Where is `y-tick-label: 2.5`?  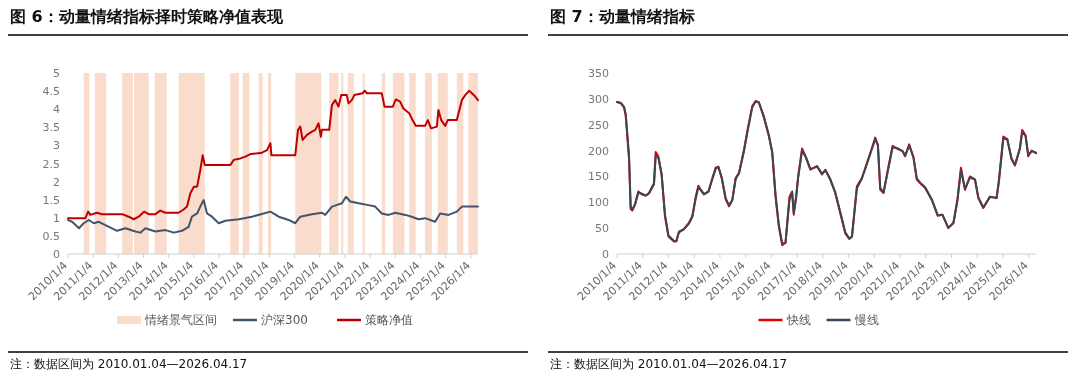
y-tick-label: 2.5 is located at coordinates (51, 164).